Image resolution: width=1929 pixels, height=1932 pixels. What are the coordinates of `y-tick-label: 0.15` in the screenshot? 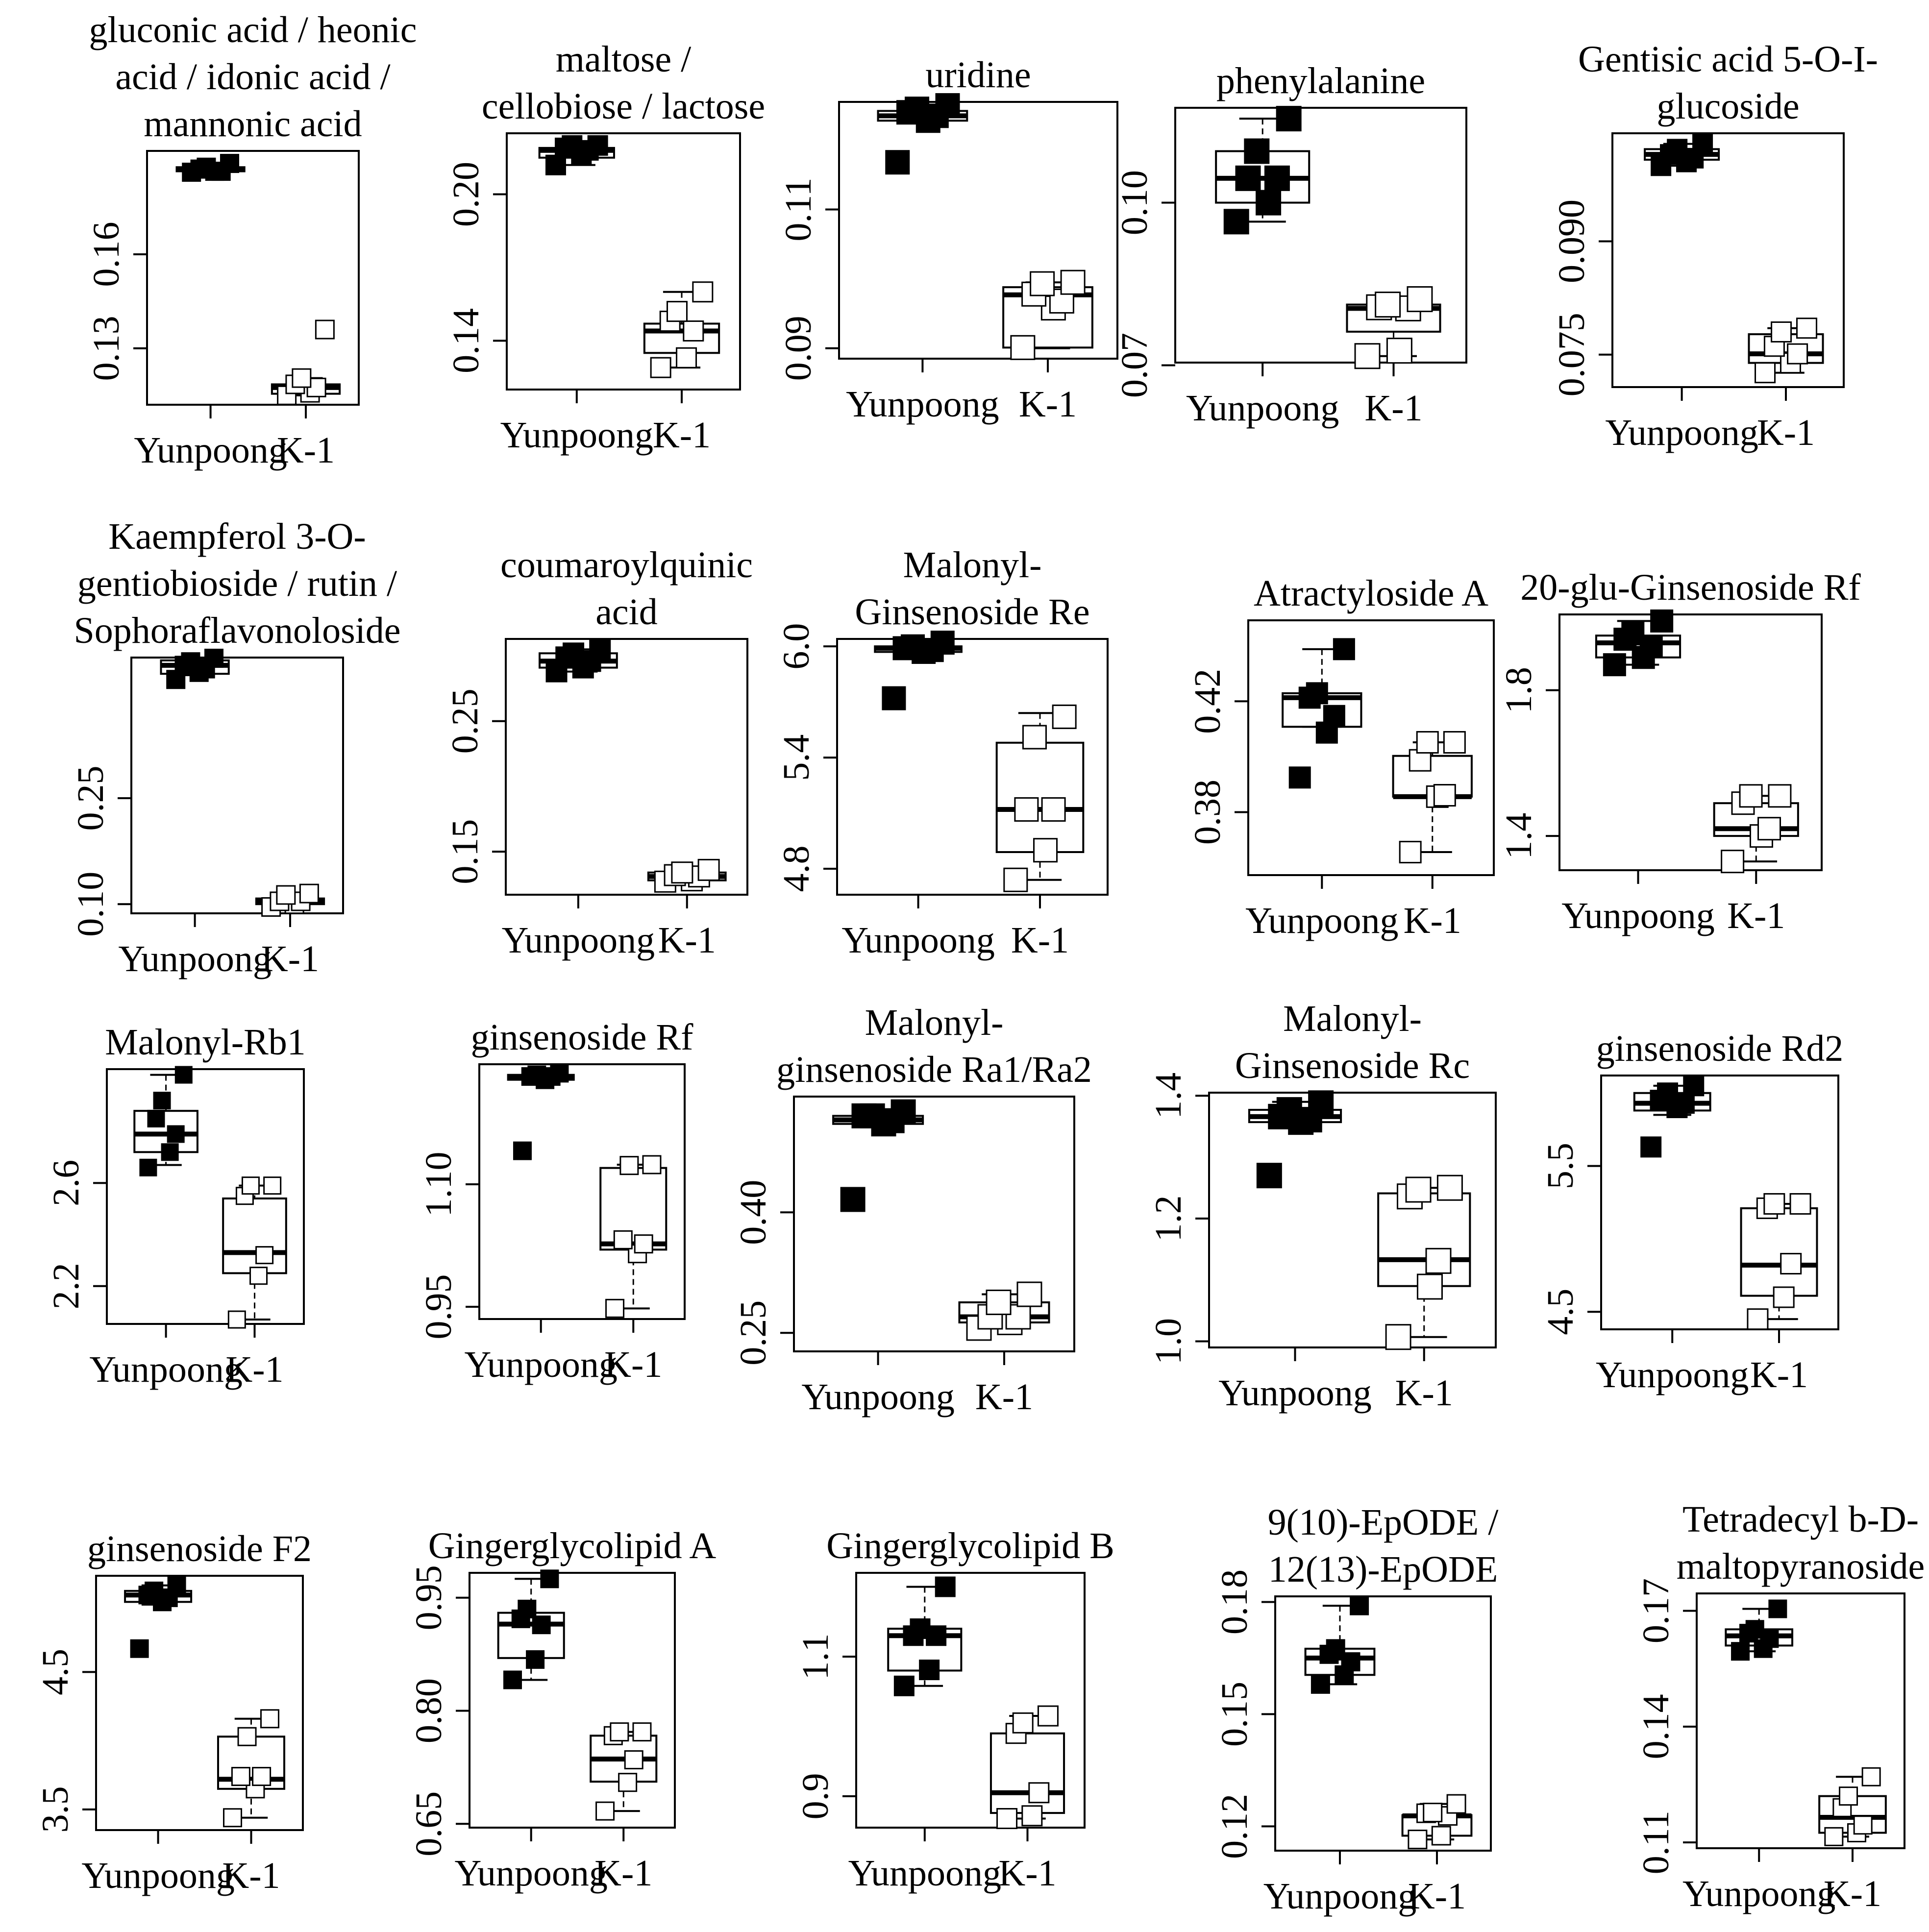 It's located at (1235, 1715).